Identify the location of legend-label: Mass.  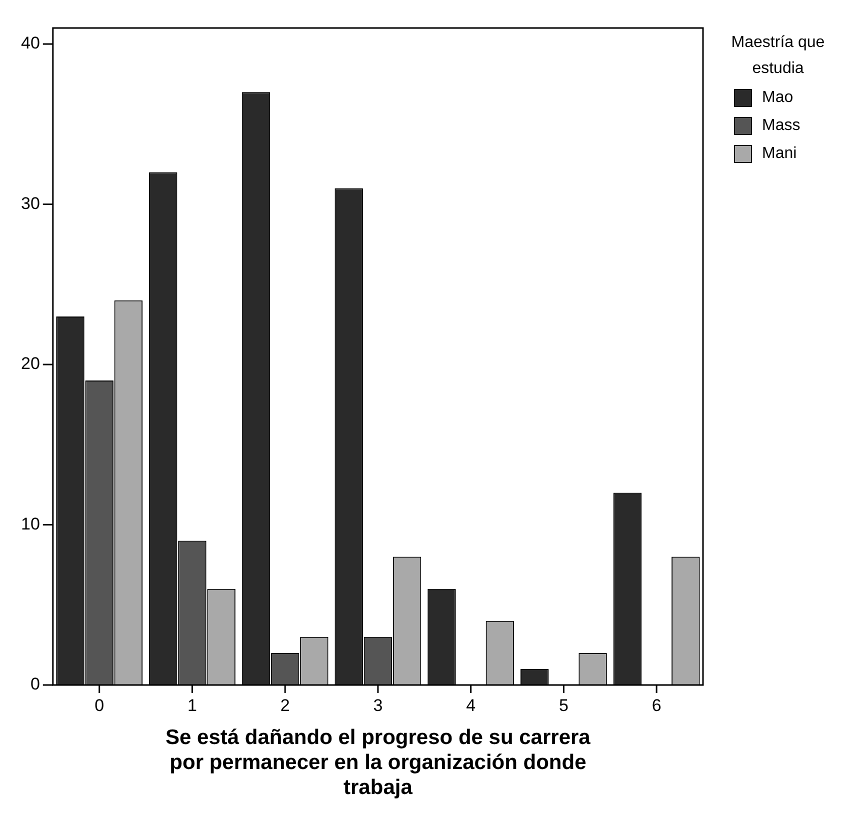
(781, 126).